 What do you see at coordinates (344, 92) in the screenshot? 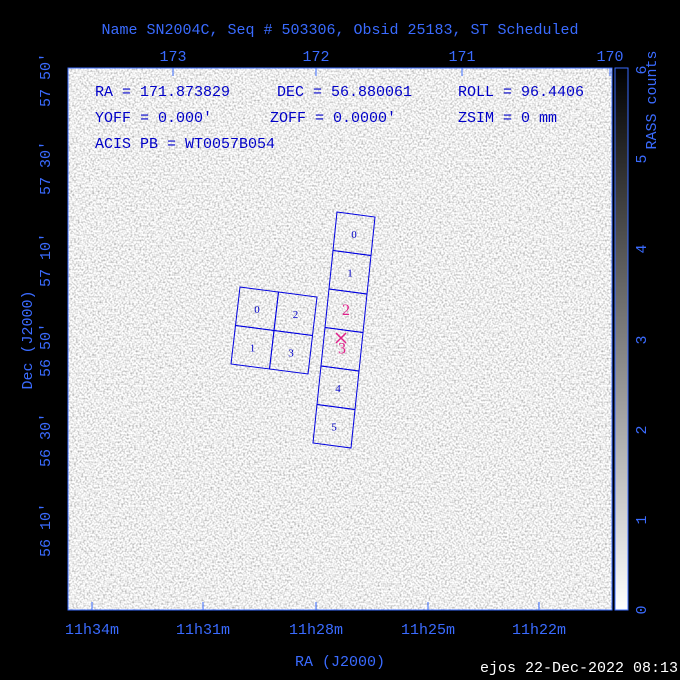
I see `info: DEC = 56.880061` at bounding box center [344, 92].